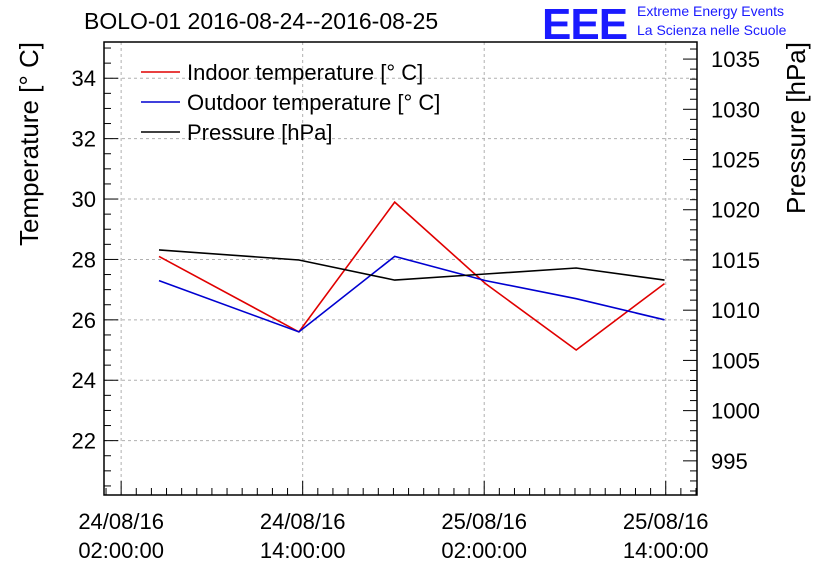 This screenshot has width=836, height=572. What do you see at coordinates (305, 72) in the screenshot?
I see `legend-label-indoor-temperature: Indoor temperature [° C]` at bounding box center [305, 72].